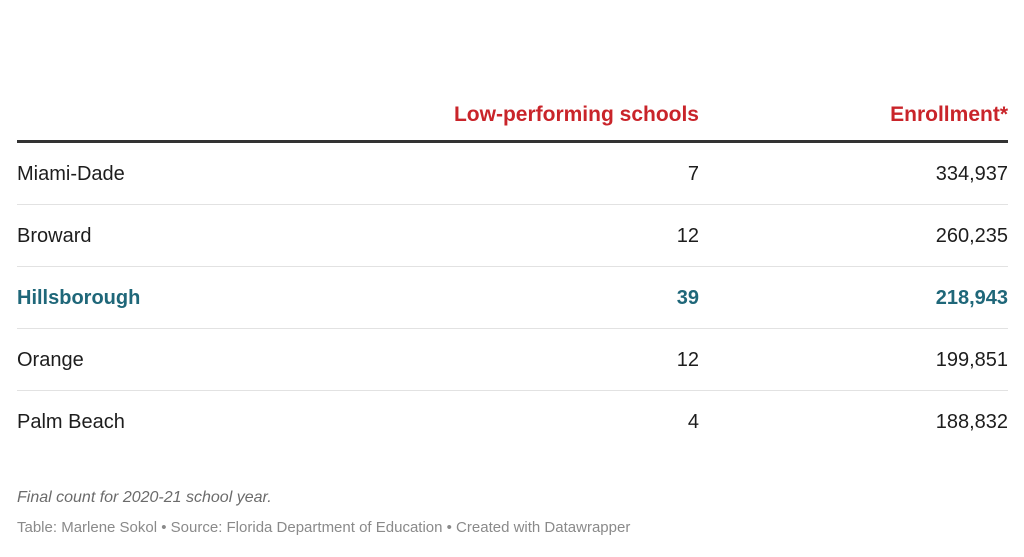 The height and width of the screenshot is (557, 1024). What do you see at coordinates (971, 235) in the screenshot?
I see `enrollment-cell: 260,235` at bounding box center [971, 235].